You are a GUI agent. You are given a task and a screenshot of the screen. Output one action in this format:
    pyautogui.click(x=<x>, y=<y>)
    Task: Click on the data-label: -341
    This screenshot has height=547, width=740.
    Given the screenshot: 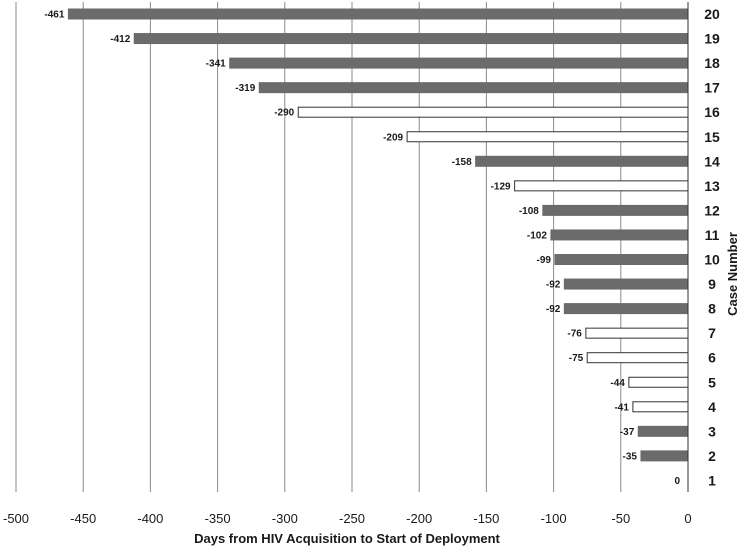 What is the action you would take?
    pyautogui.click(x=216, y=64)
    